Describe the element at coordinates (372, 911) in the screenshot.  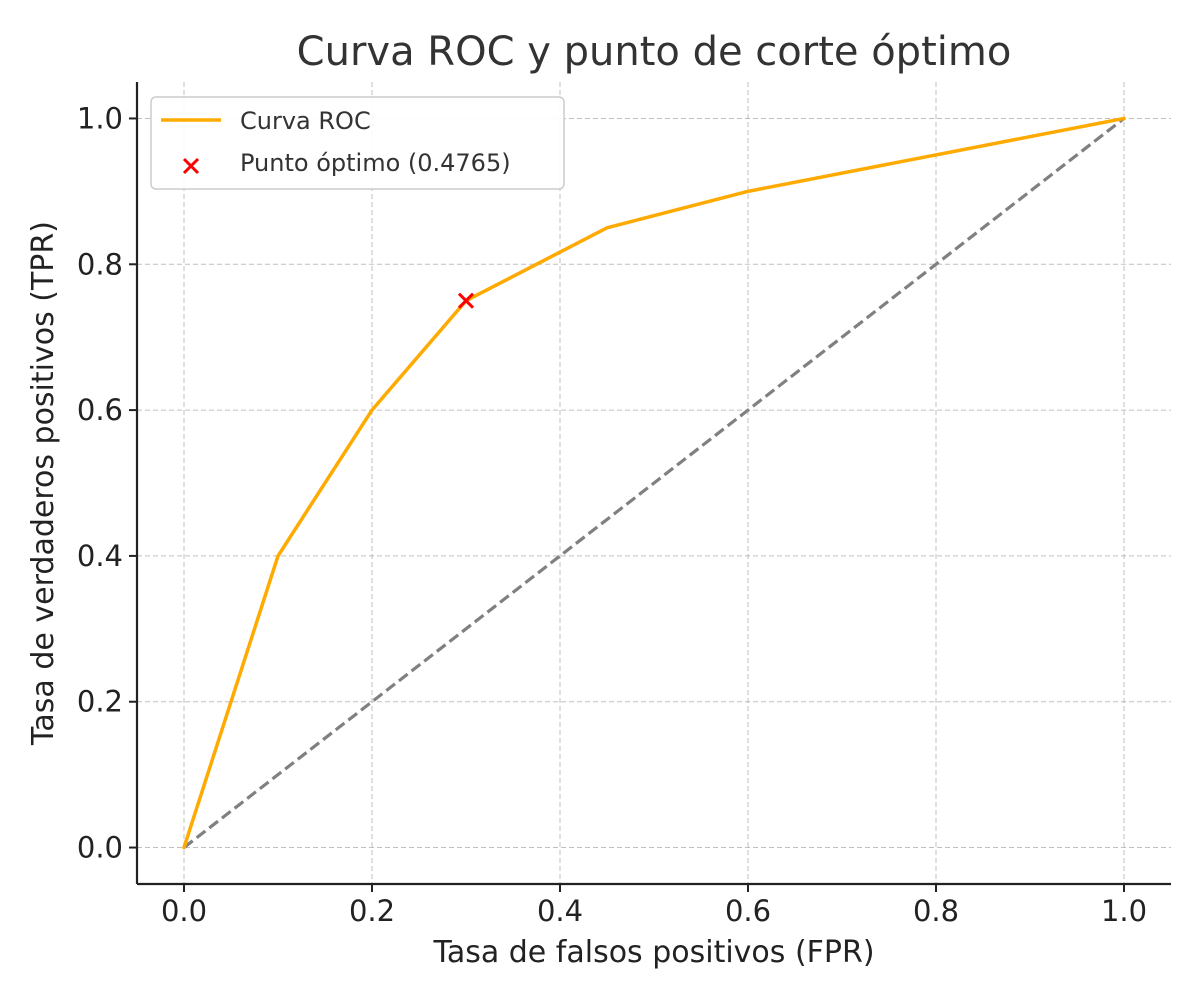
I see `x-tick-label: 0.2` at that location.